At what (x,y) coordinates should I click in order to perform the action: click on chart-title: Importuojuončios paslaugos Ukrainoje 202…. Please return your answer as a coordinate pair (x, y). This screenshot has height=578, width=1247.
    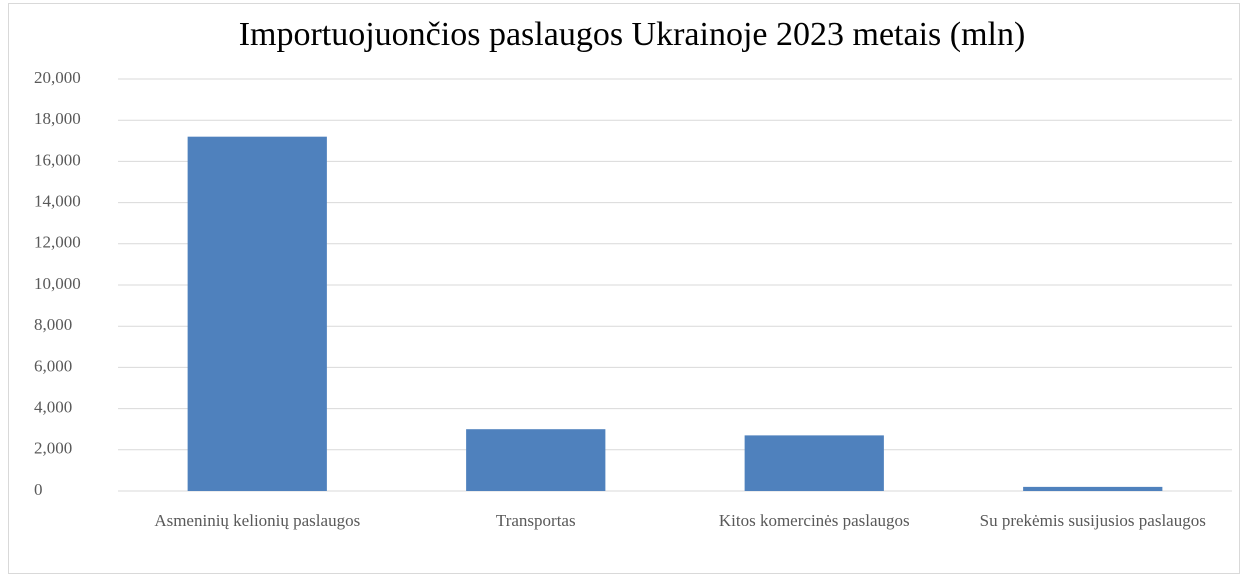
    Looking at the image, I should click on (632, 34).